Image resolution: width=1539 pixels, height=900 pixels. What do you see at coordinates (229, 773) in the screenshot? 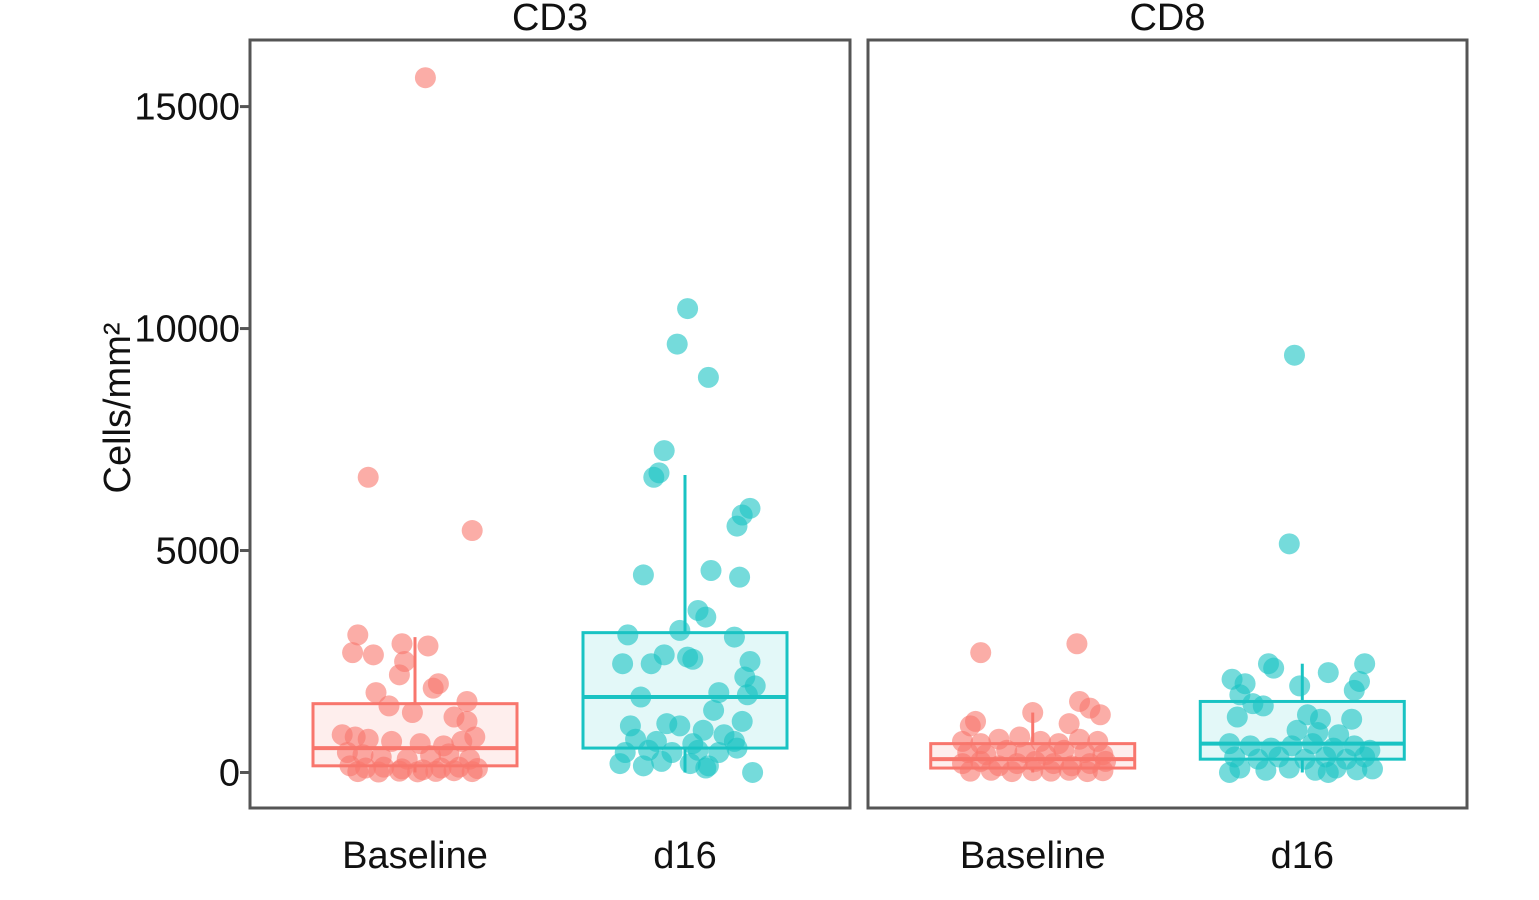
I see `y-tick-label: 0` at bounding box center [229, 773].